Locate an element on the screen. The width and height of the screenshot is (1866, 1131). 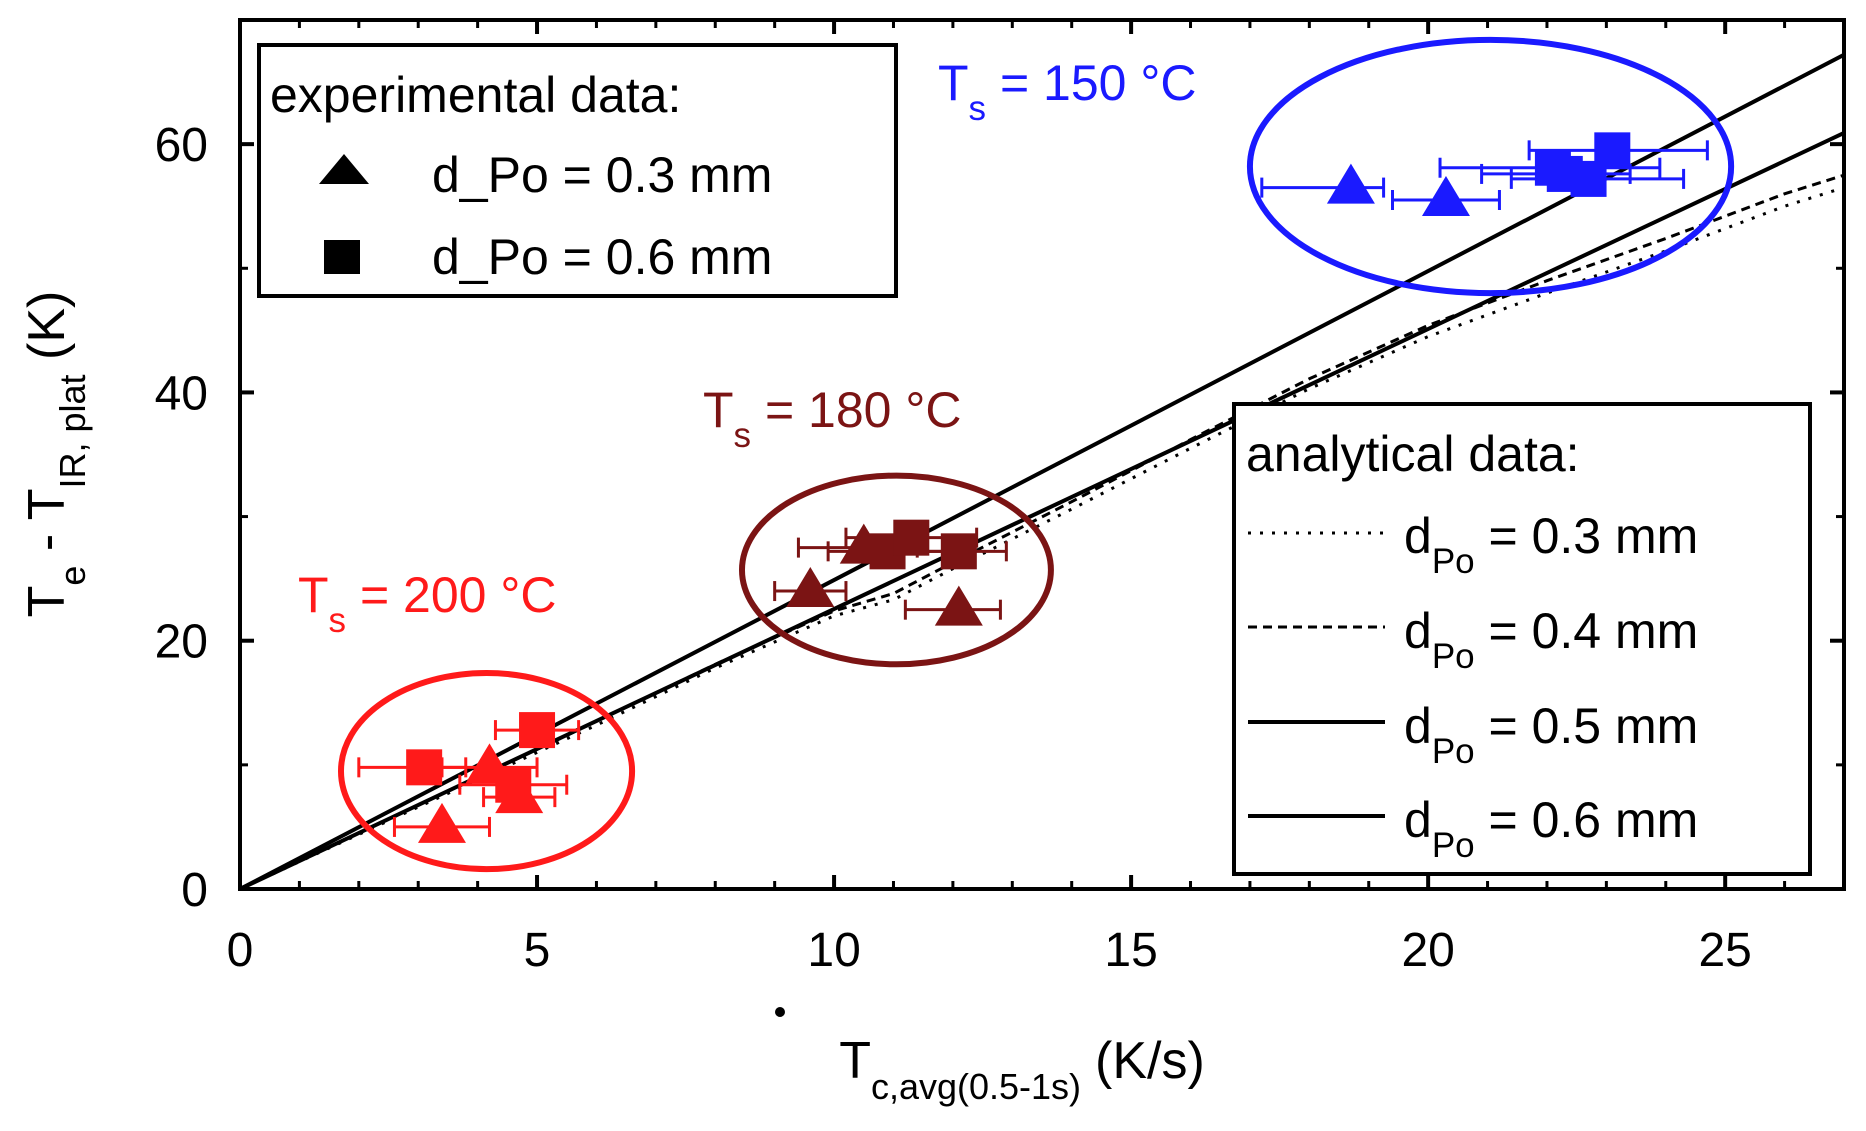
legend-analytical-title: analytical data: is located at coordinates (1413, 454).